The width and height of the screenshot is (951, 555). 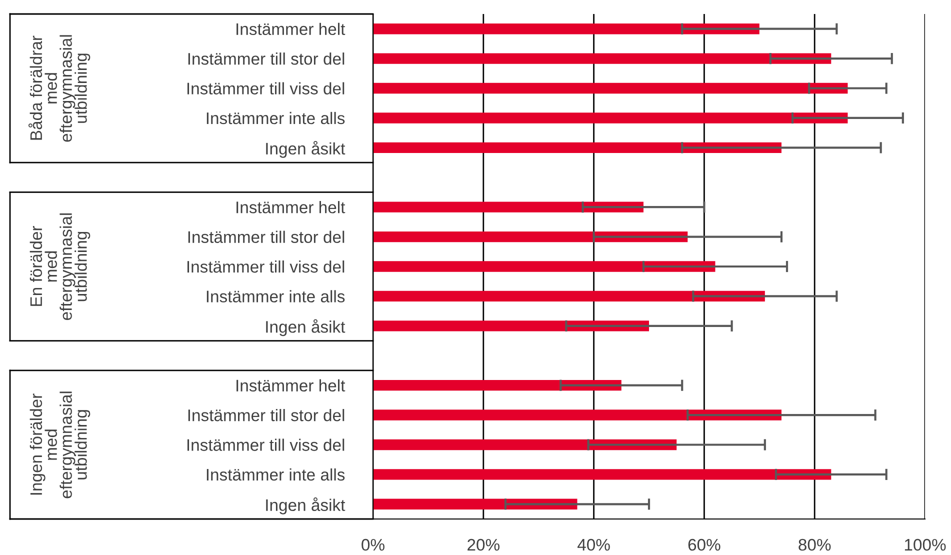 I want to click on x-tick-label: 100%, so click(x=925, y=544).